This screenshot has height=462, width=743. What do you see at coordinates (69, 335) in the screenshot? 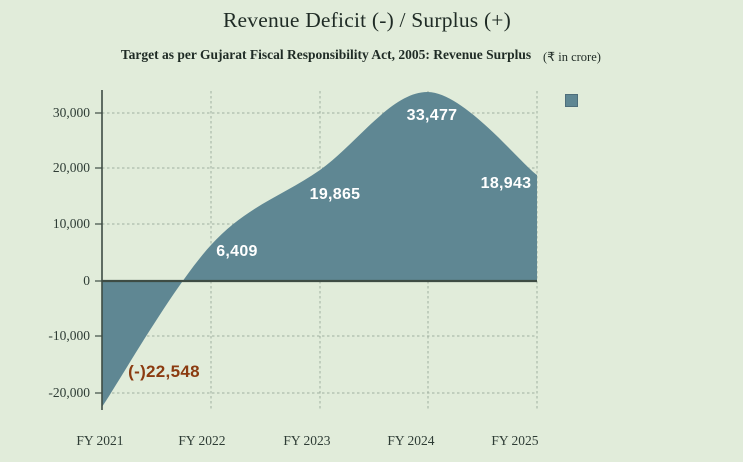
I see `ytick-label-neg10000: -10,000` at bounding box center [69, 335].